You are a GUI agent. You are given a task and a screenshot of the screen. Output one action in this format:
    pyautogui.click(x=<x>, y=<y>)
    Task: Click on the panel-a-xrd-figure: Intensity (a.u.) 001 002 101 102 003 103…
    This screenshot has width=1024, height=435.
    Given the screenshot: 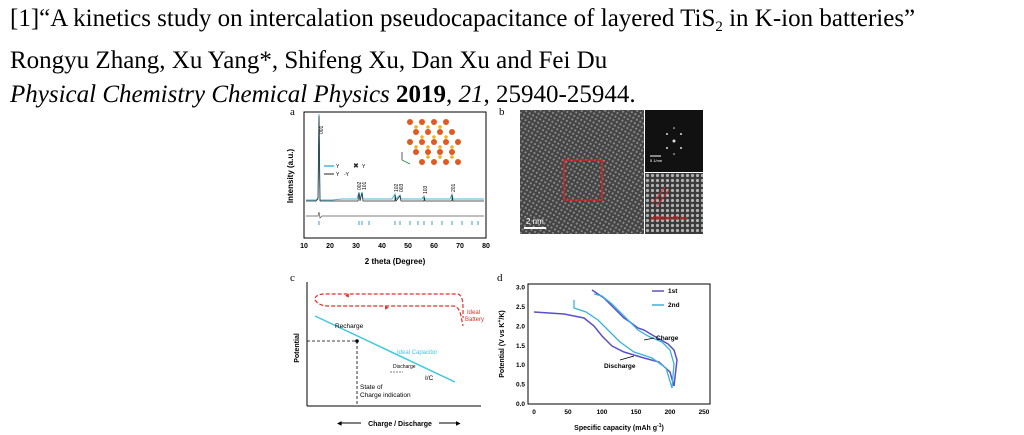 What is the action you would take?
    pyautogui.click(x=388, y=188)
    